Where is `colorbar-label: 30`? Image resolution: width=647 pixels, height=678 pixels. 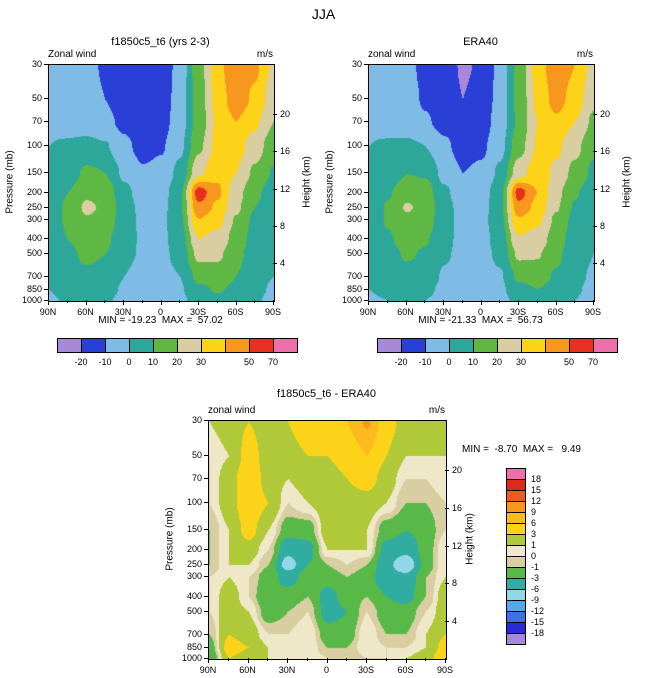 colorbar-label: 30 is located at coordinates (200, 362).